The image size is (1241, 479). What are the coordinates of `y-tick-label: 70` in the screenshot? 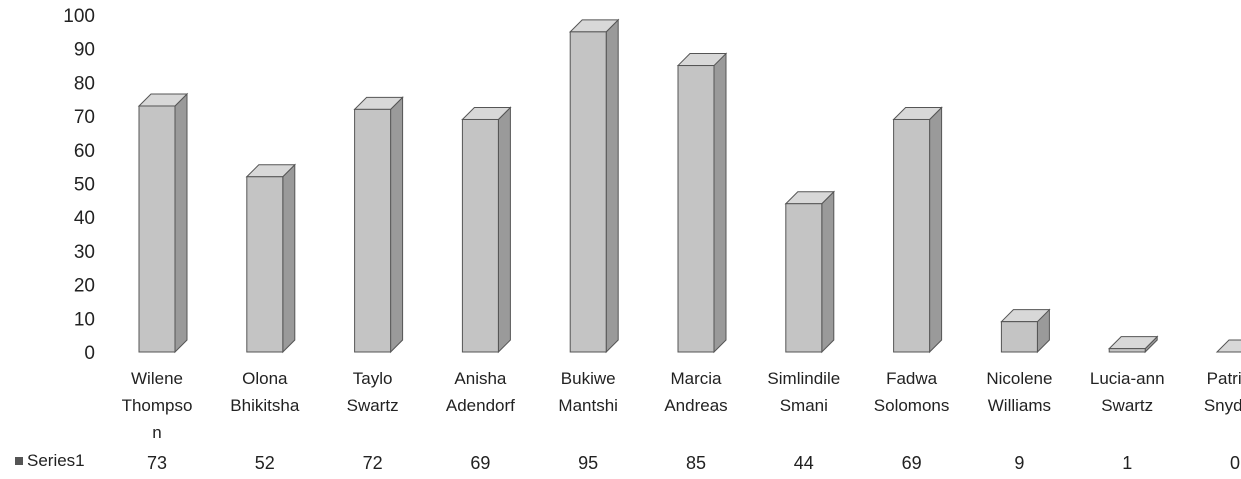 It's located at (84, 117).